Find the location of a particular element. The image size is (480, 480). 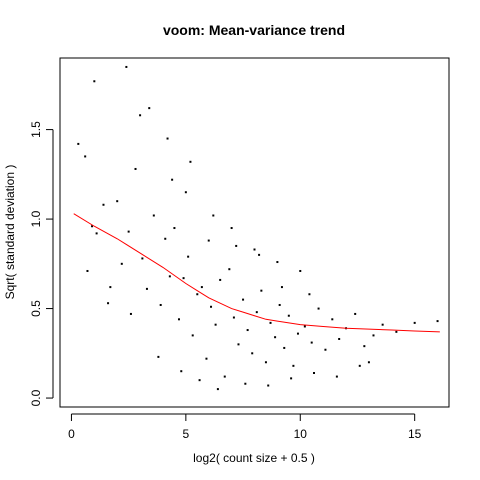

y-tick-label: 1.0 is located at coordinates (36, 218).